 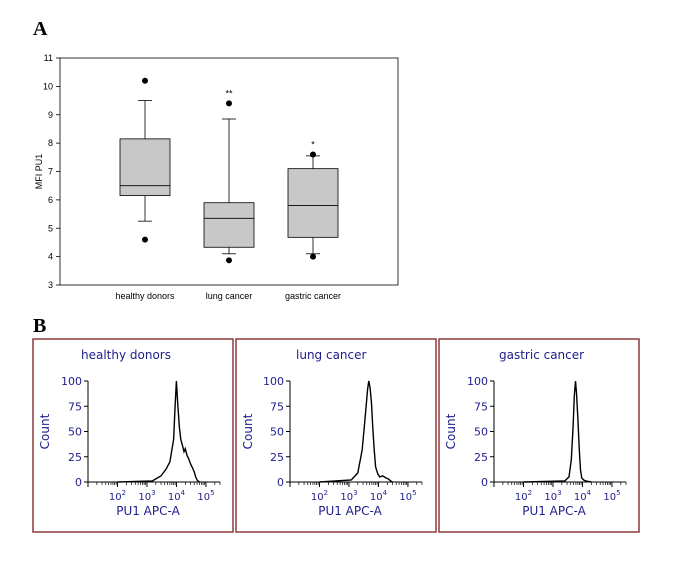 I want to click on y-tick-label: 8, so click(x=50, y=143).